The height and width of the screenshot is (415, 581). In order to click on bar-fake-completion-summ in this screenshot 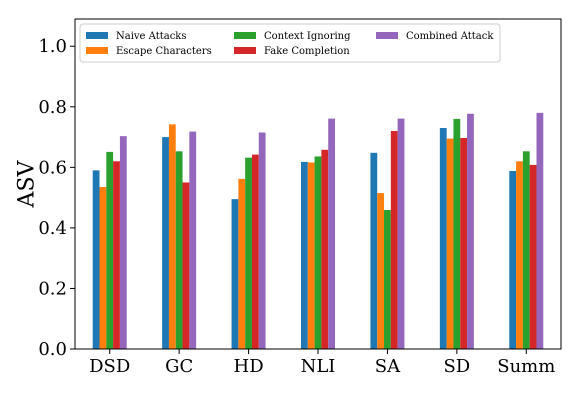, I will do `click(533, 256)`.